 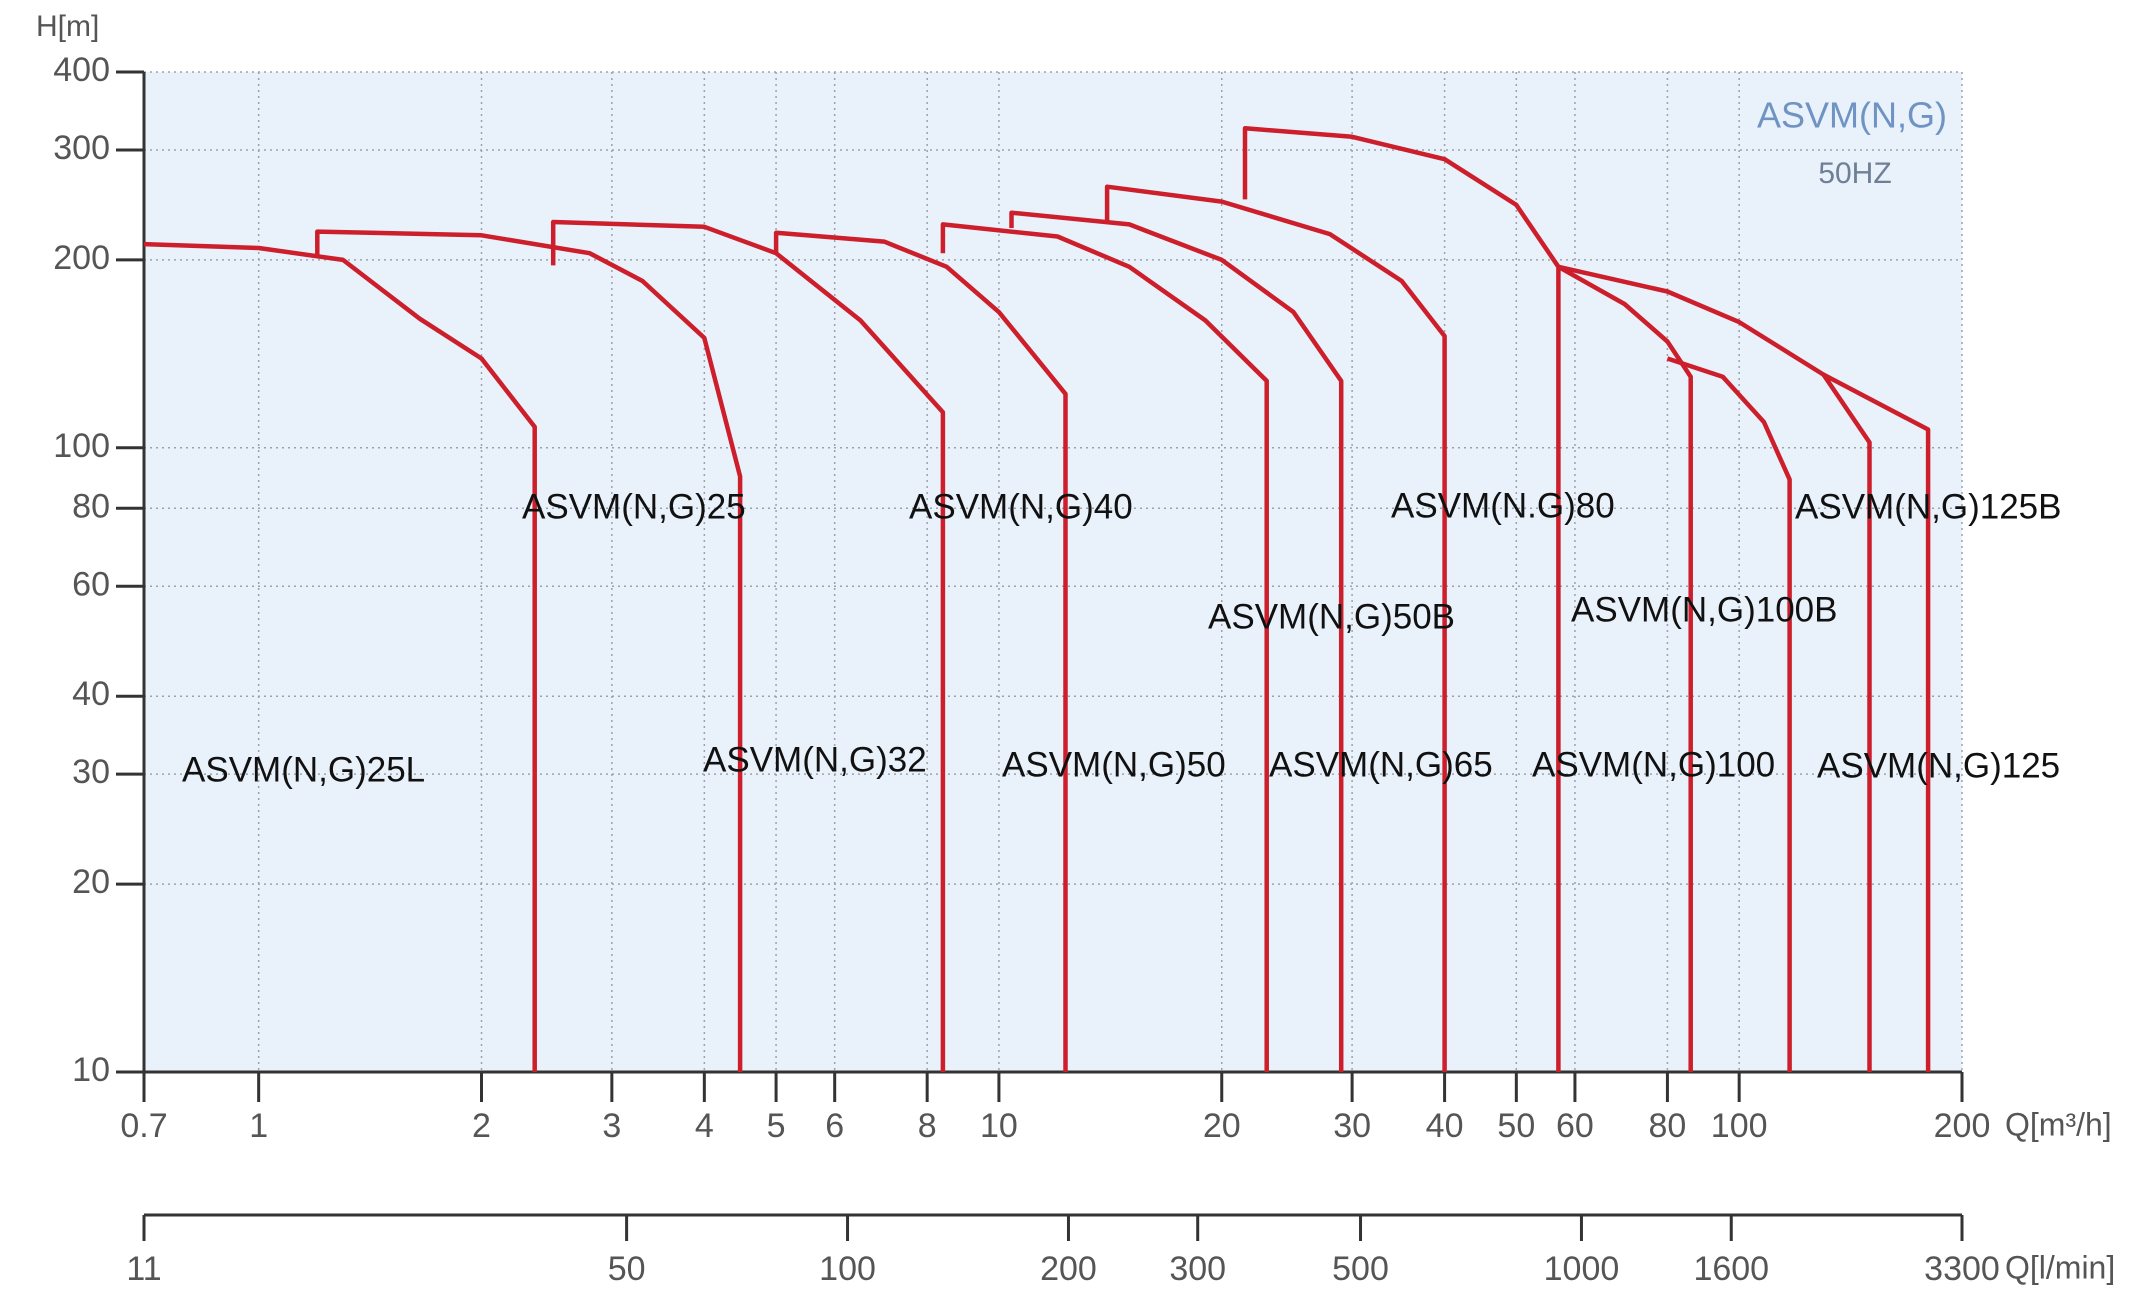 What do you see at coordinates (91, 772) in the screenshot?
I see `y-tick-label: 30` at bounding box center [91, 772].